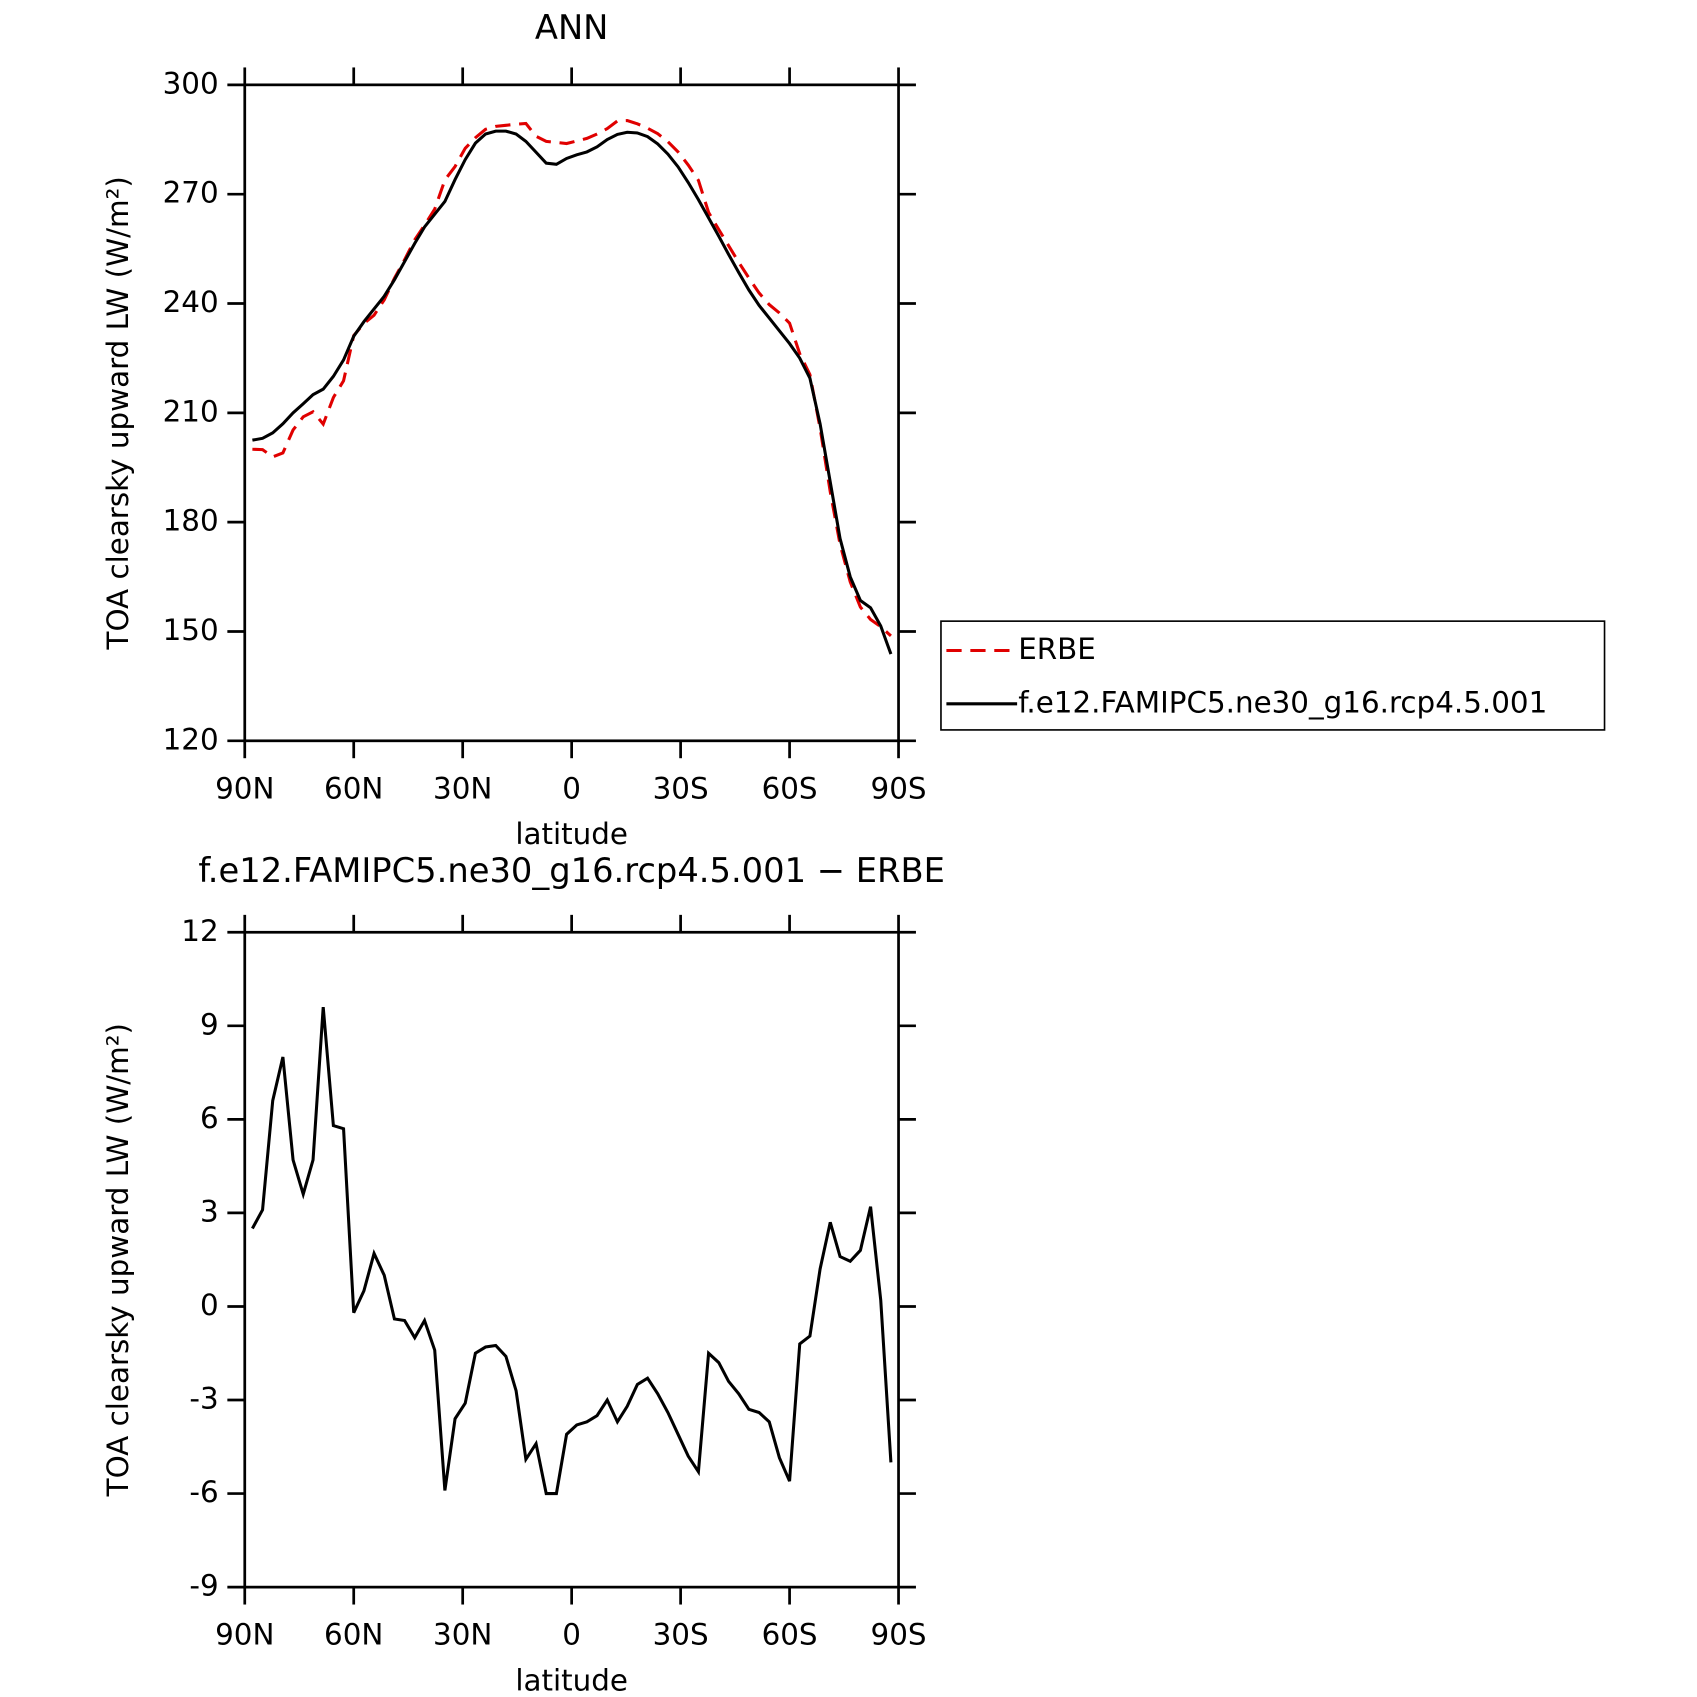 The image size is (1697, 1697). Describe the element at coordinates (209, 1211) in the screenshot. I see `y-tick-label: 3` at that location.